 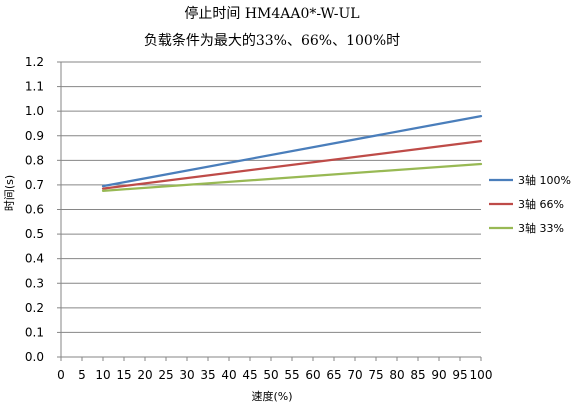 I want to click on legend-label-2: 3轴 66%, so click(x=541, y=204).